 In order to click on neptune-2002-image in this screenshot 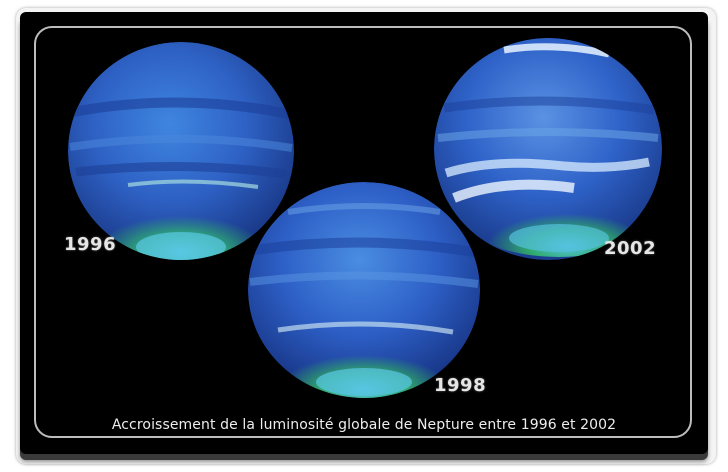, I will do `click(548, 149)`.